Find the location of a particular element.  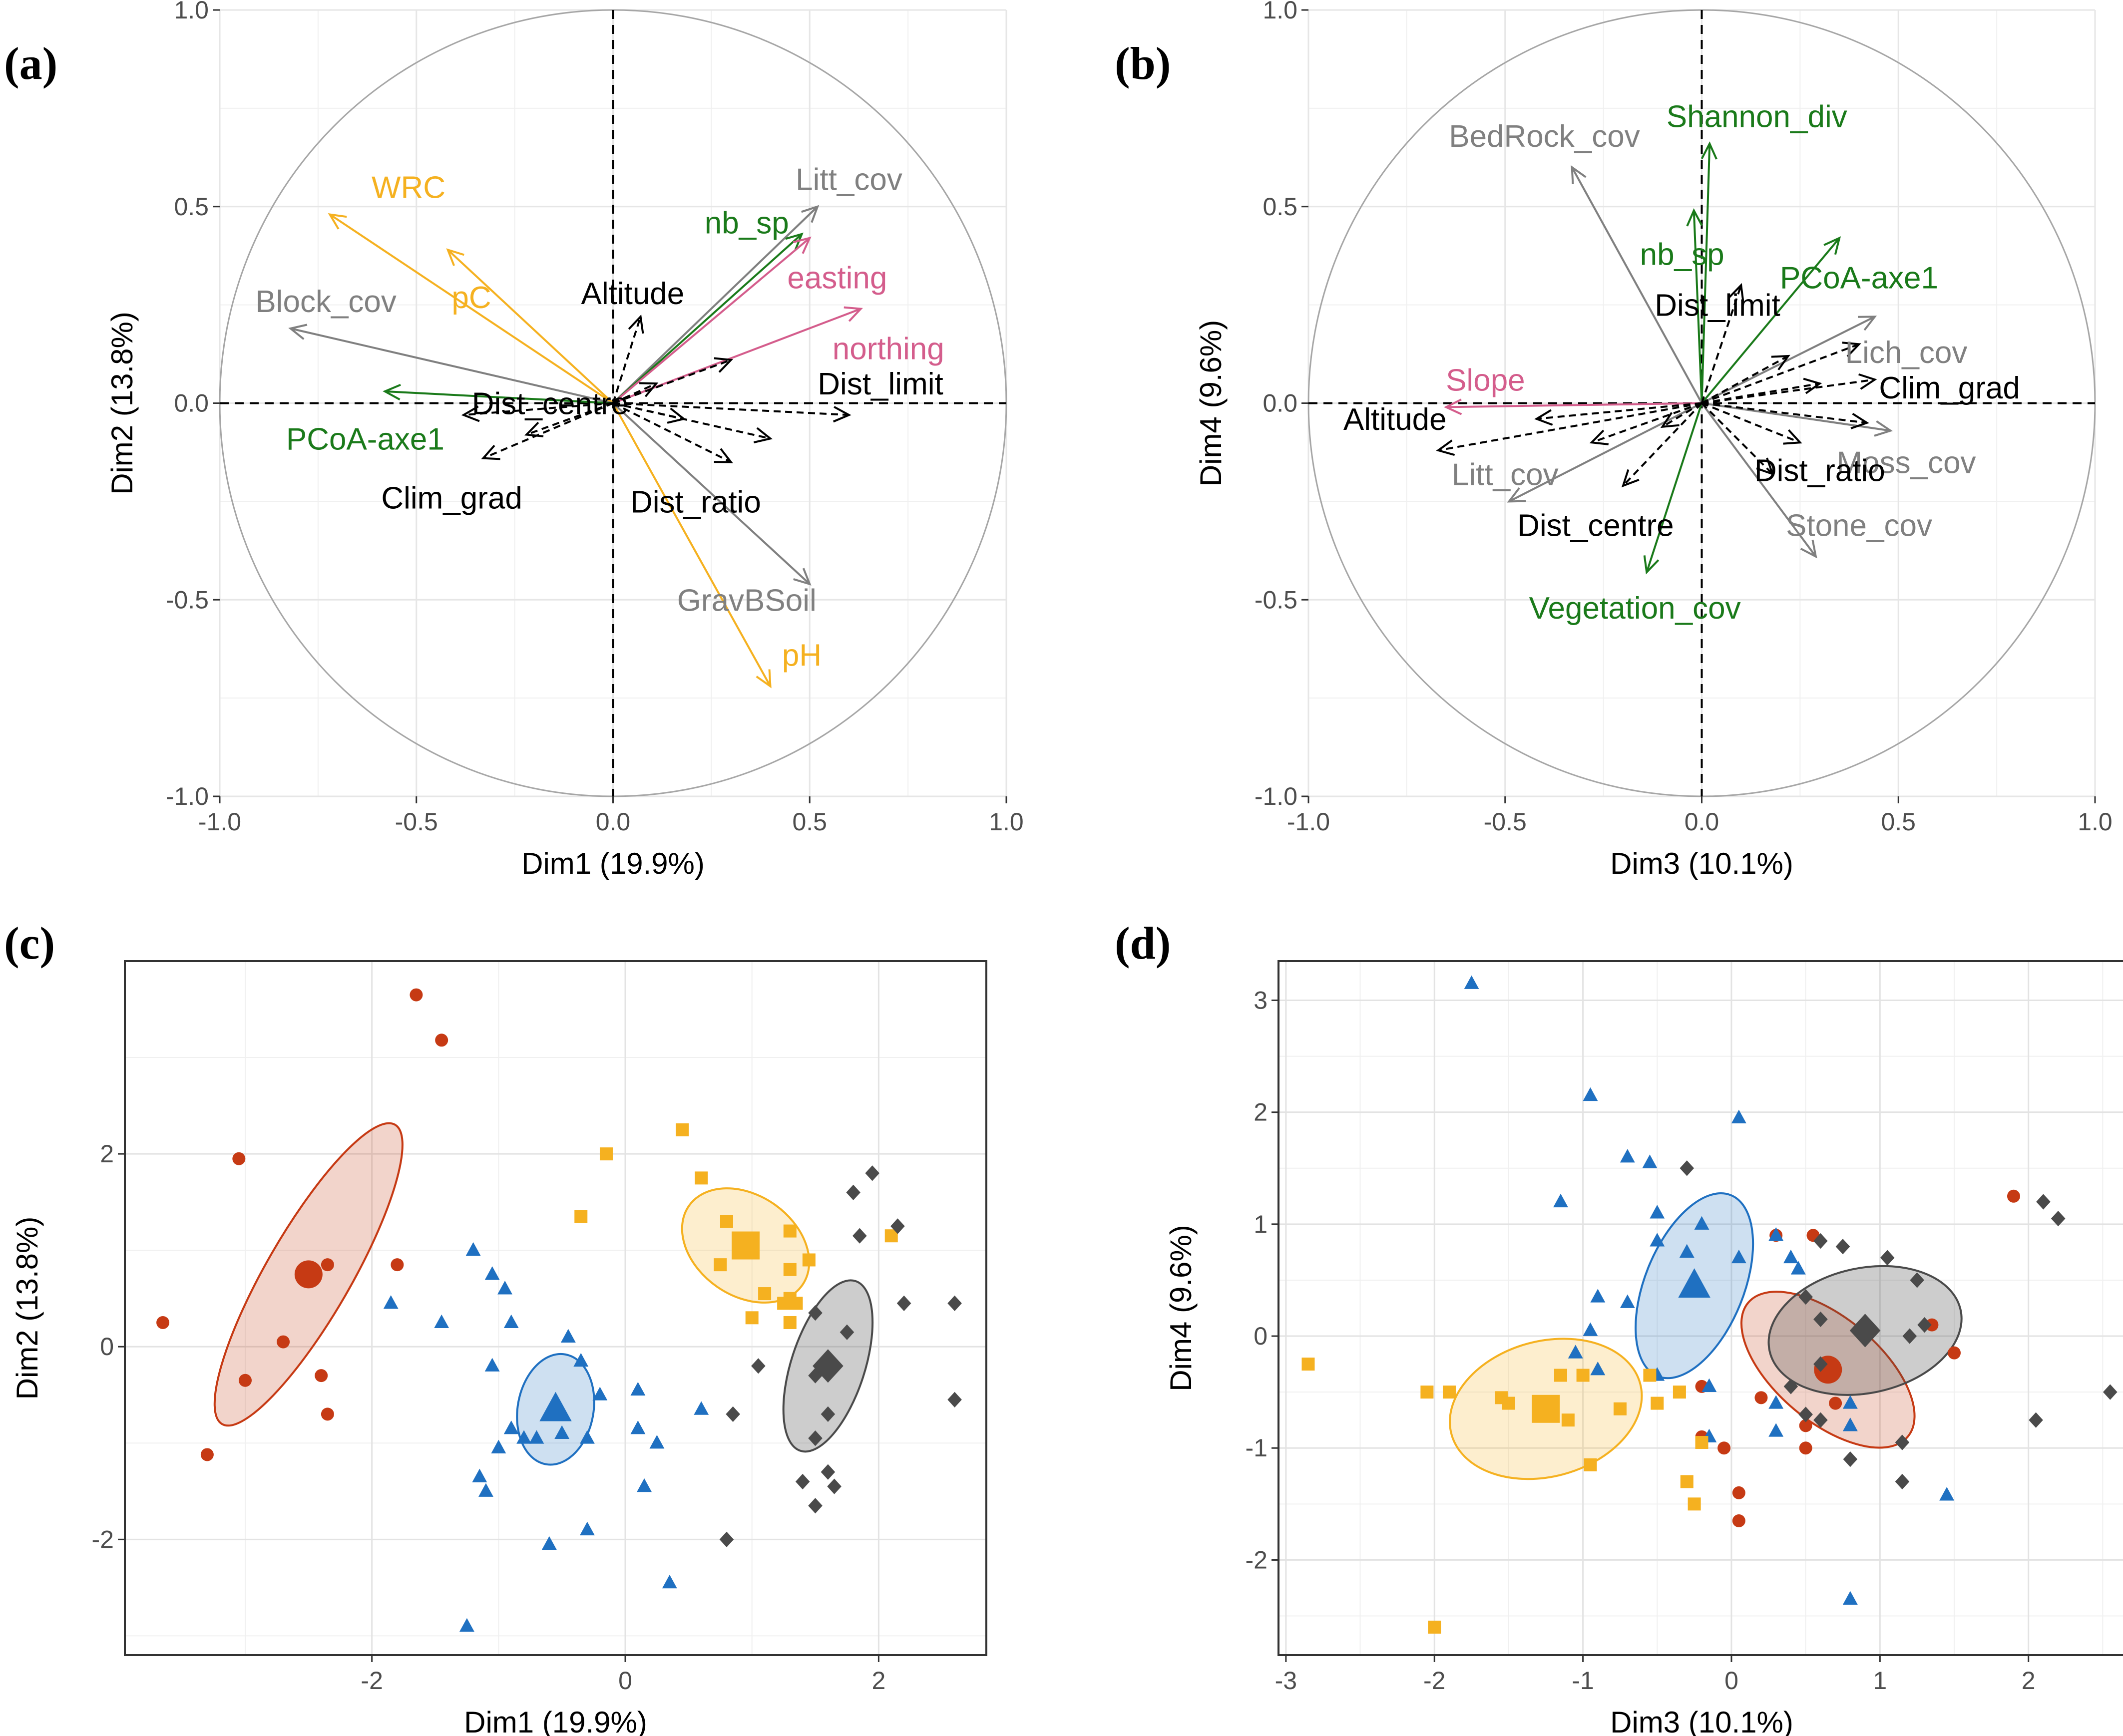

arrowhead-slope is located at coordinates (1453, 406).